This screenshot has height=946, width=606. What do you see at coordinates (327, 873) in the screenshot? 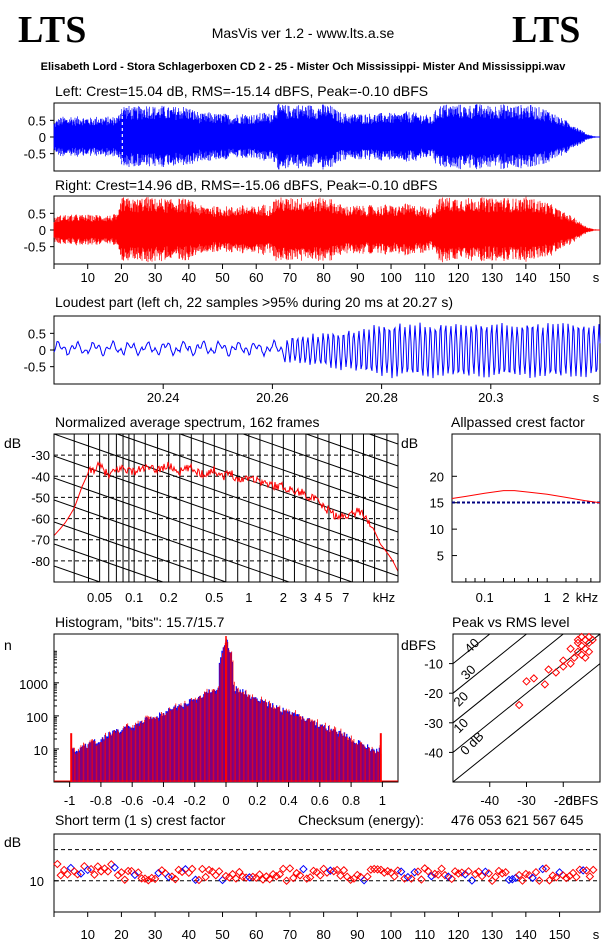
I see `shortterm-frame` at bounding box center [327, 873].